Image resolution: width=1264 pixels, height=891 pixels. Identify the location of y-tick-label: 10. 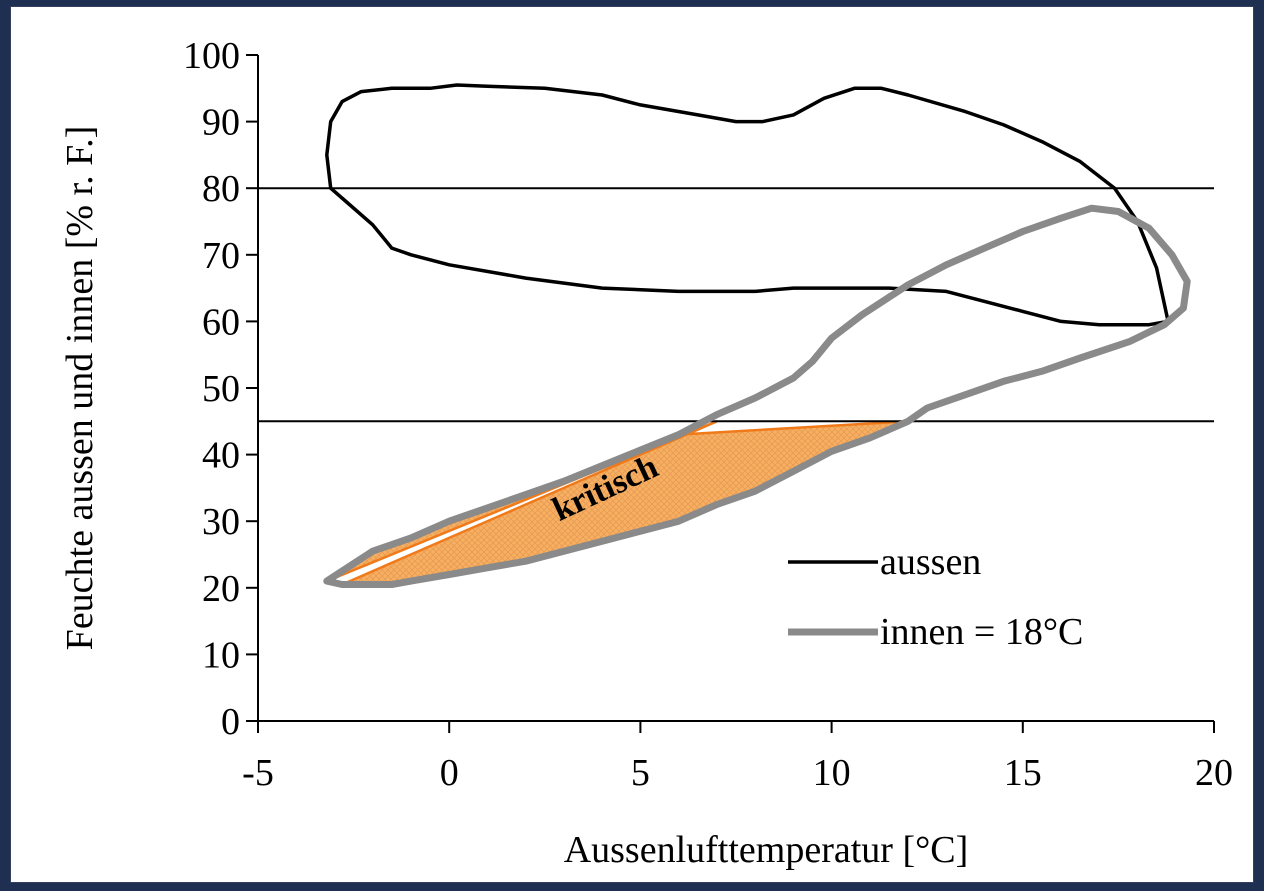
(221, 655).